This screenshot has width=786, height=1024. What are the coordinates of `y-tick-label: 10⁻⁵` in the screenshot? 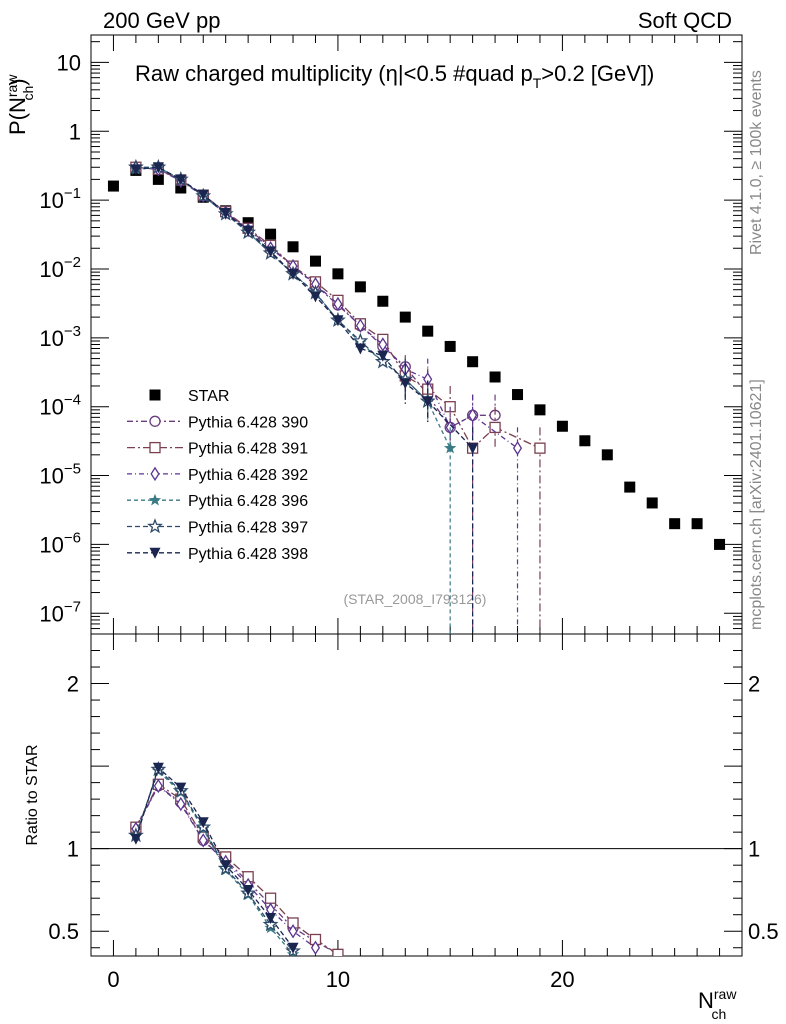 It's located at (60, 475).